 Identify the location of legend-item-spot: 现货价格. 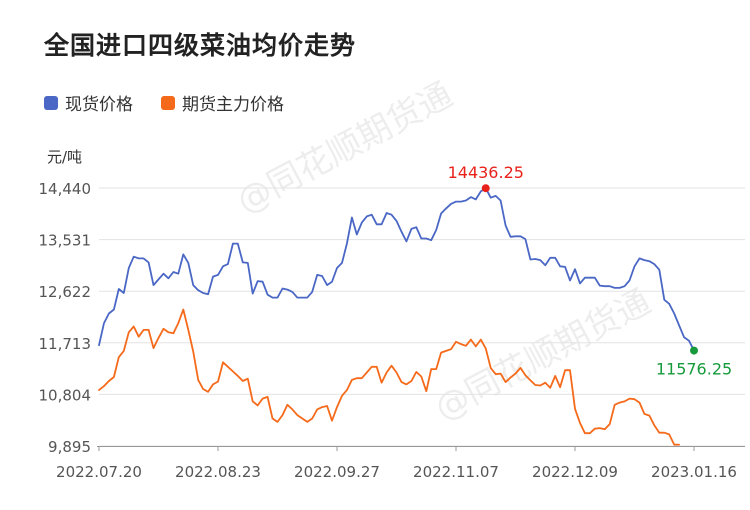
(88, 102).